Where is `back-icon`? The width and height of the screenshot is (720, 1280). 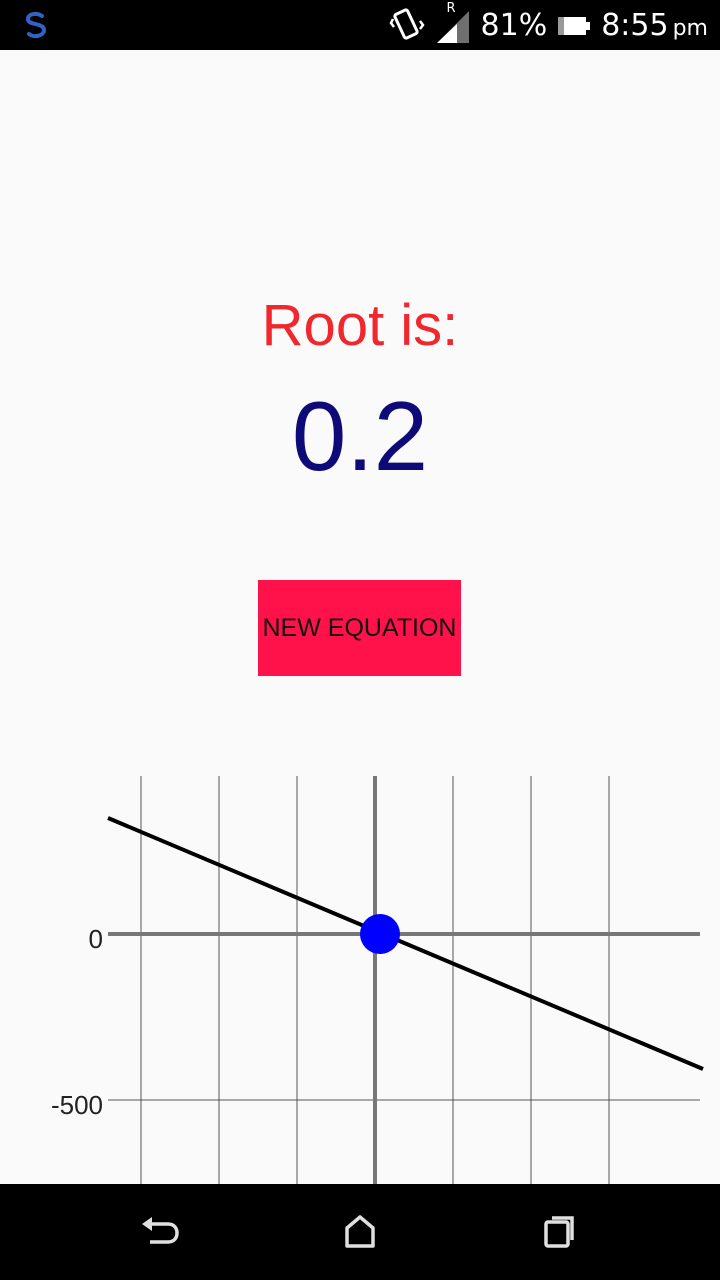 back-icon is located at coordinates (160, 1232).